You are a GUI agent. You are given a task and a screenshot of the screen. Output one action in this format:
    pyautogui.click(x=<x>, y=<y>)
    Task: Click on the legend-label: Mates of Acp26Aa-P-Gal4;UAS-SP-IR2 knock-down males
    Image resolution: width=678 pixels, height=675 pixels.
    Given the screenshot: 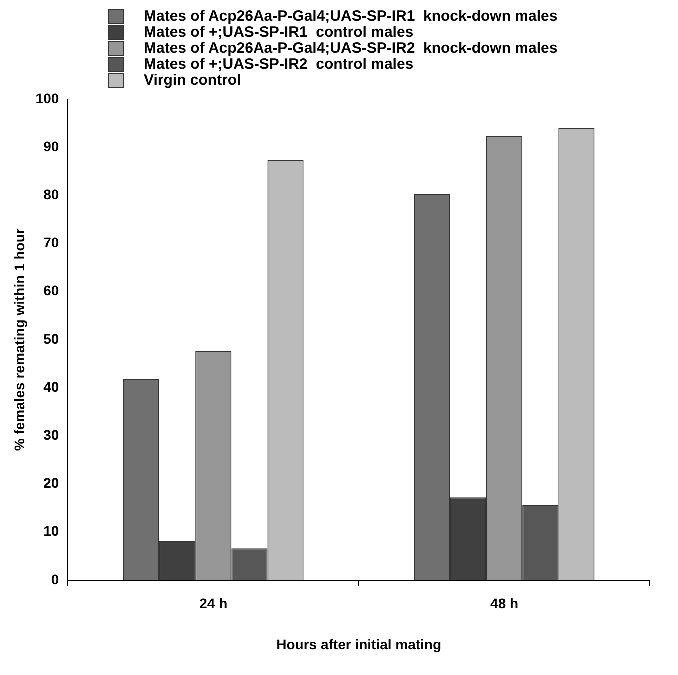 What is the action you would take?
    pyautogui.click(x=351, y=48)
    